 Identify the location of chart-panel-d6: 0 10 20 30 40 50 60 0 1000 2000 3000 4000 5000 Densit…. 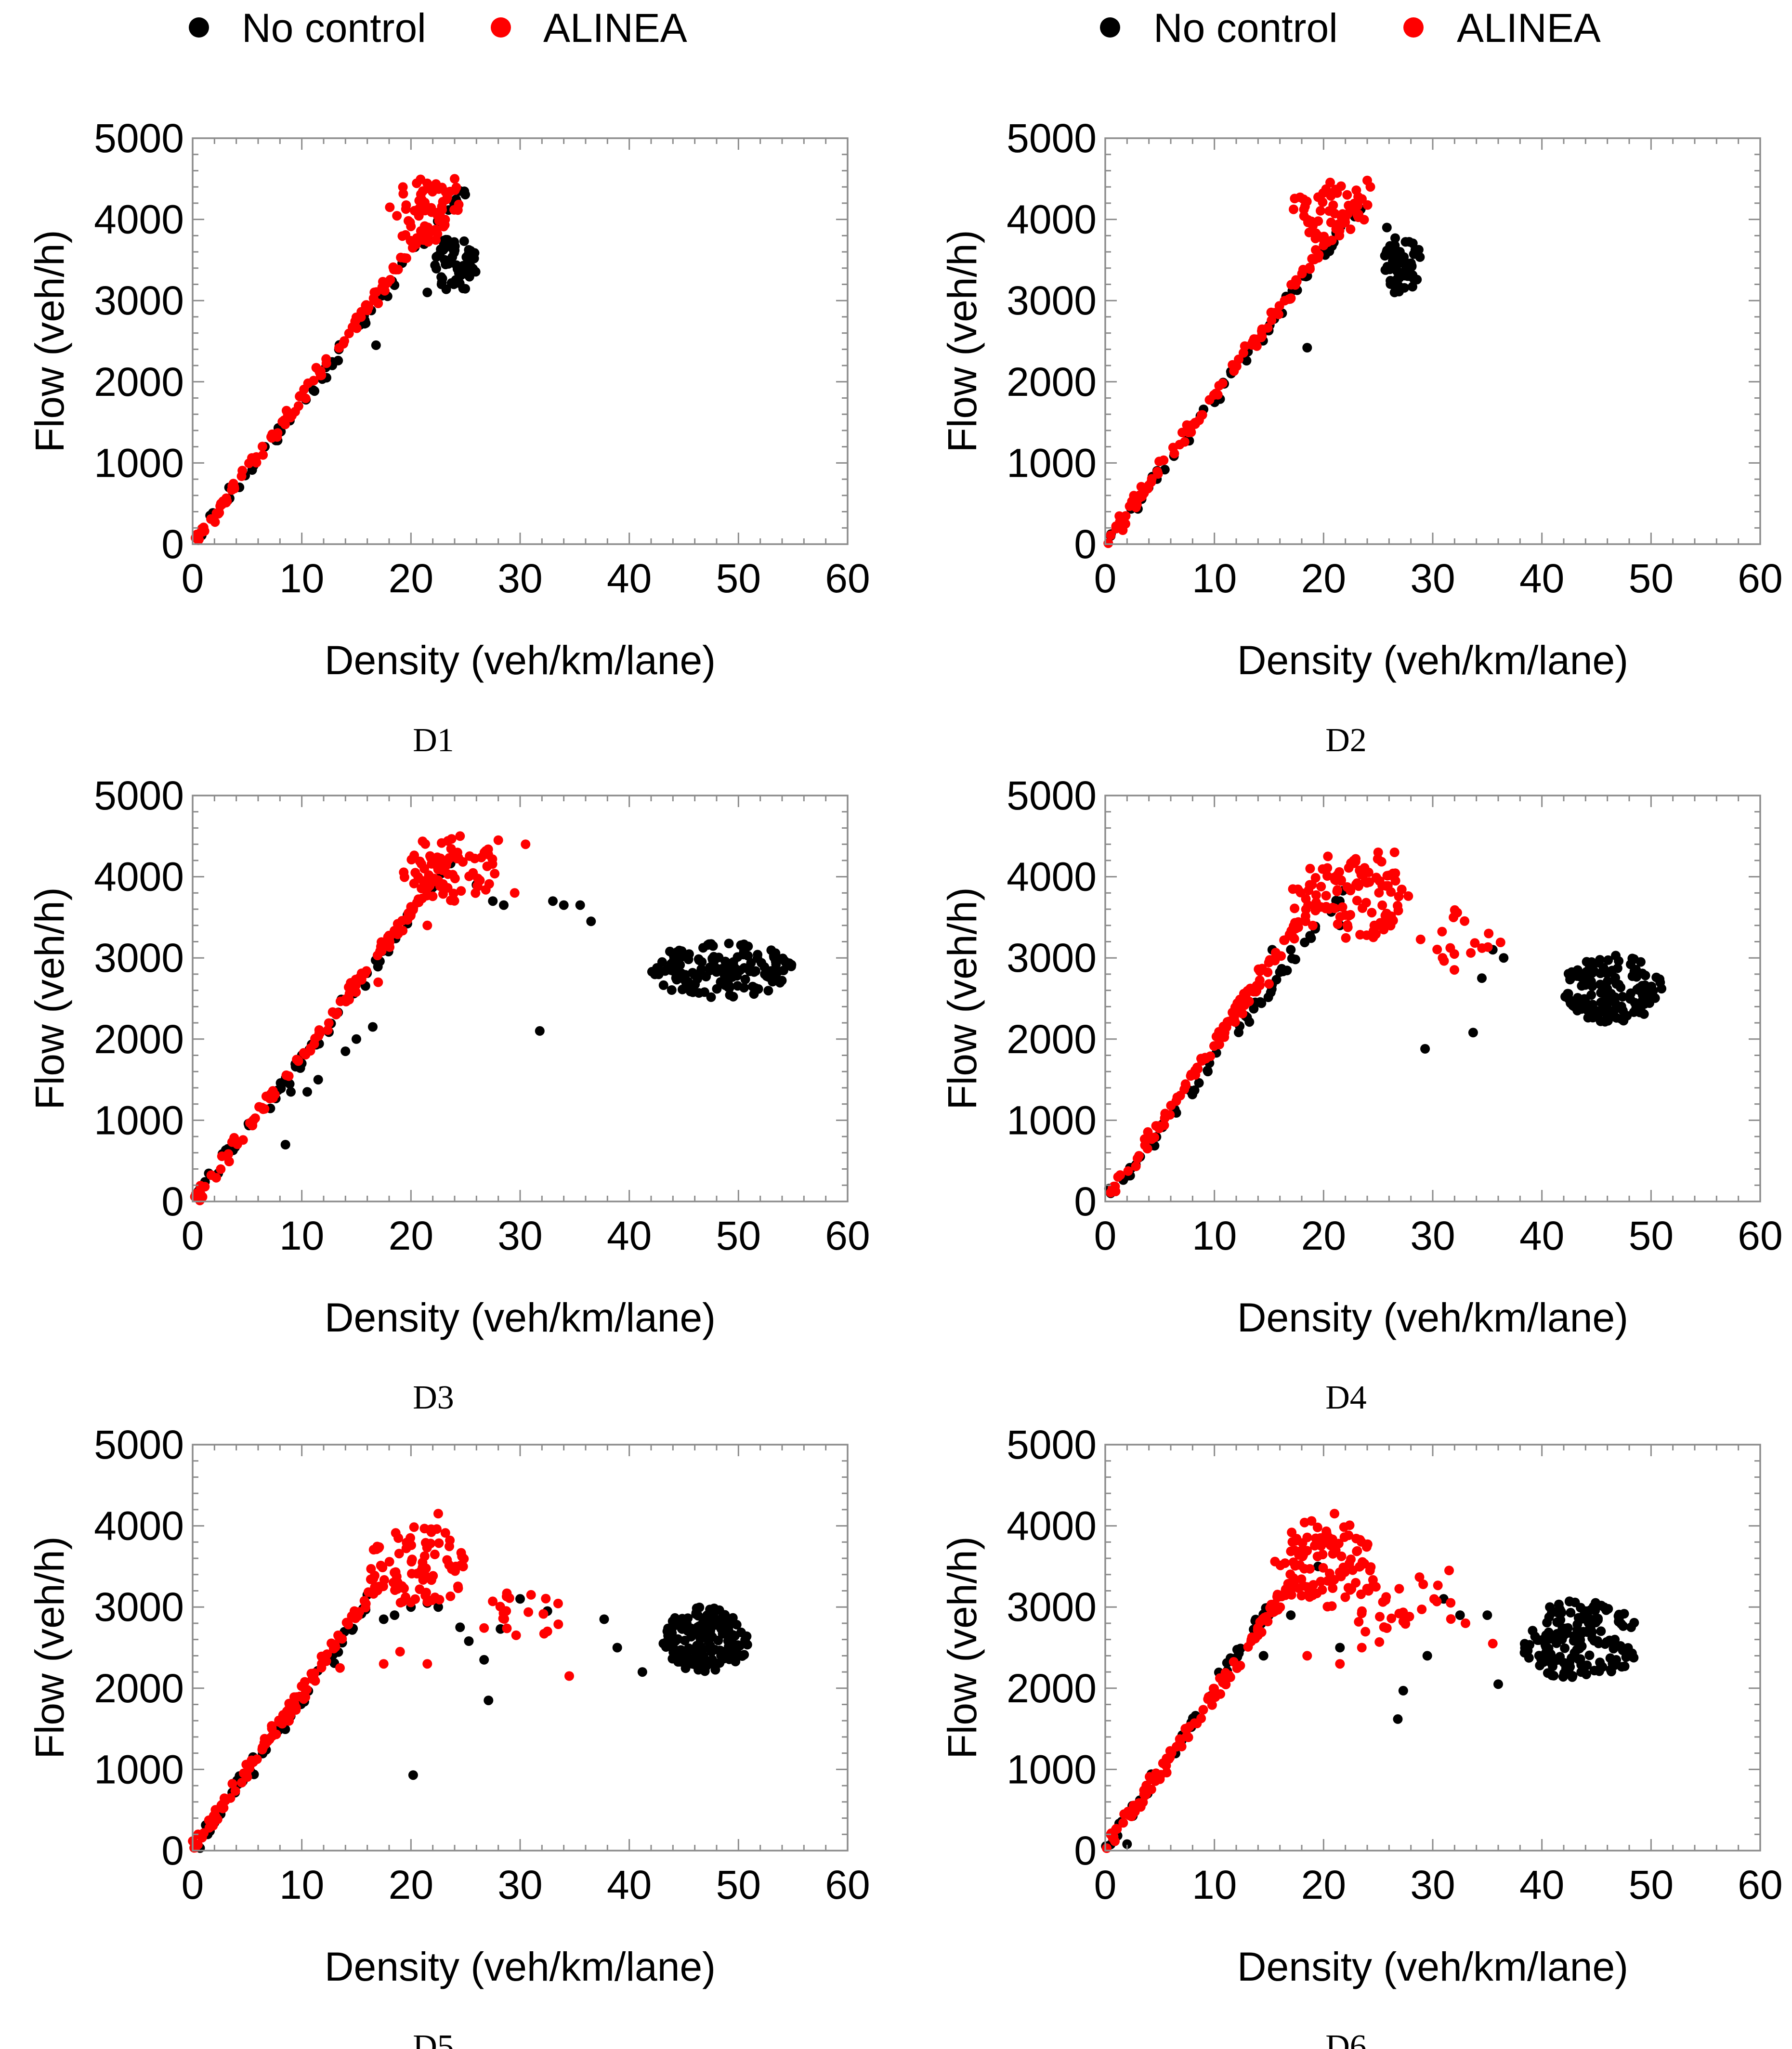
(1361, 1736).